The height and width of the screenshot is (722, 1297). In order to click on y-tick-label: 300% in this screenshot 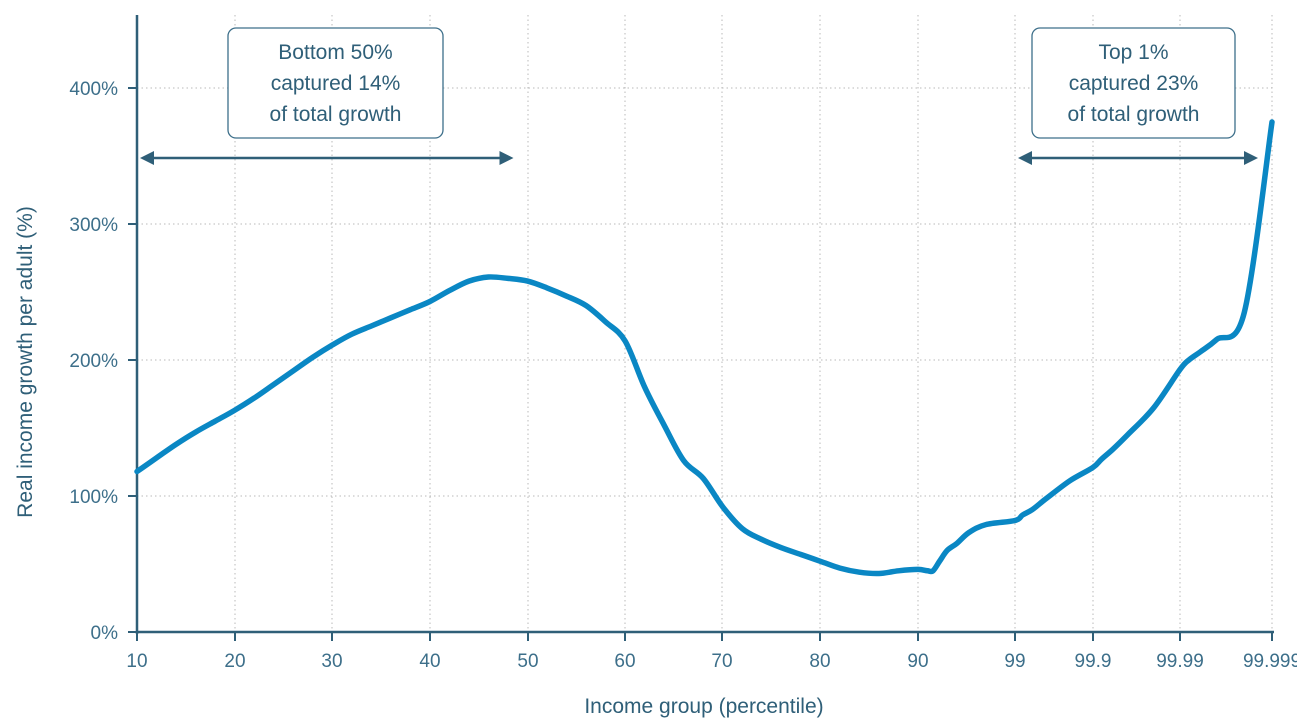, I will do `click(93, 225)`.